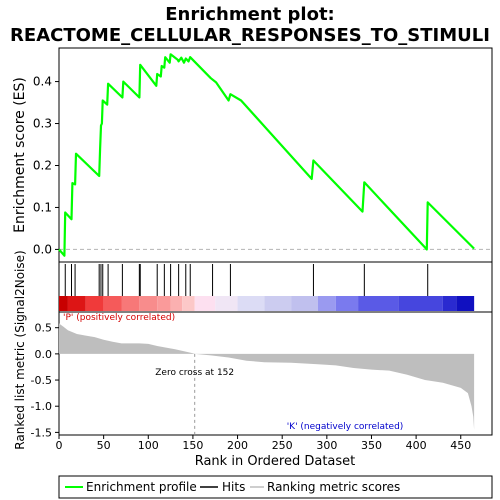 The height and width of the screenshot is (500, 500). I want to click on es-y-tick-label: 0.0, so click(42, 249).